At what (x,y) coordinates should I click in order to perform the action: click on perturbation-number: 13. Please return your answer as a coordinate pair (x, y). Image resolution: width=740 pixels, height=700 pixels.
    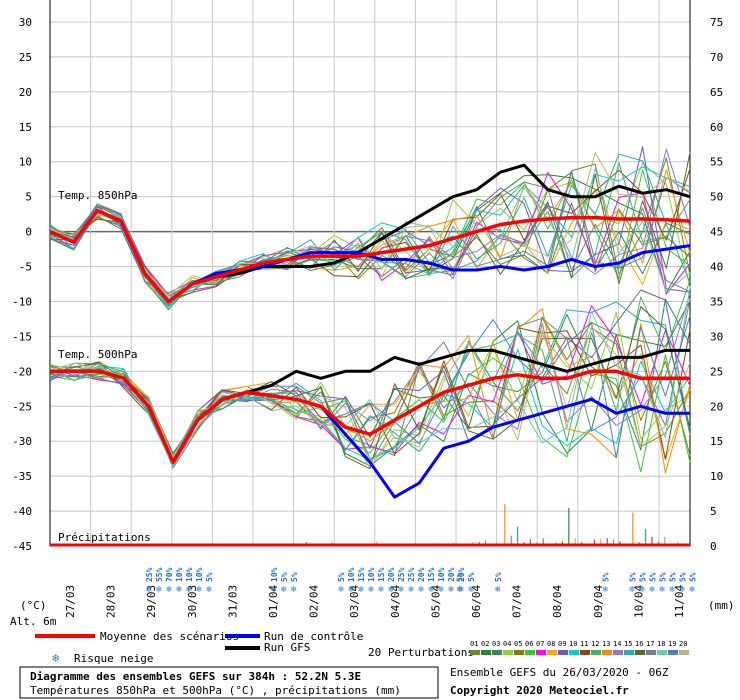
    Looking at the image, I should click on (606, 644).